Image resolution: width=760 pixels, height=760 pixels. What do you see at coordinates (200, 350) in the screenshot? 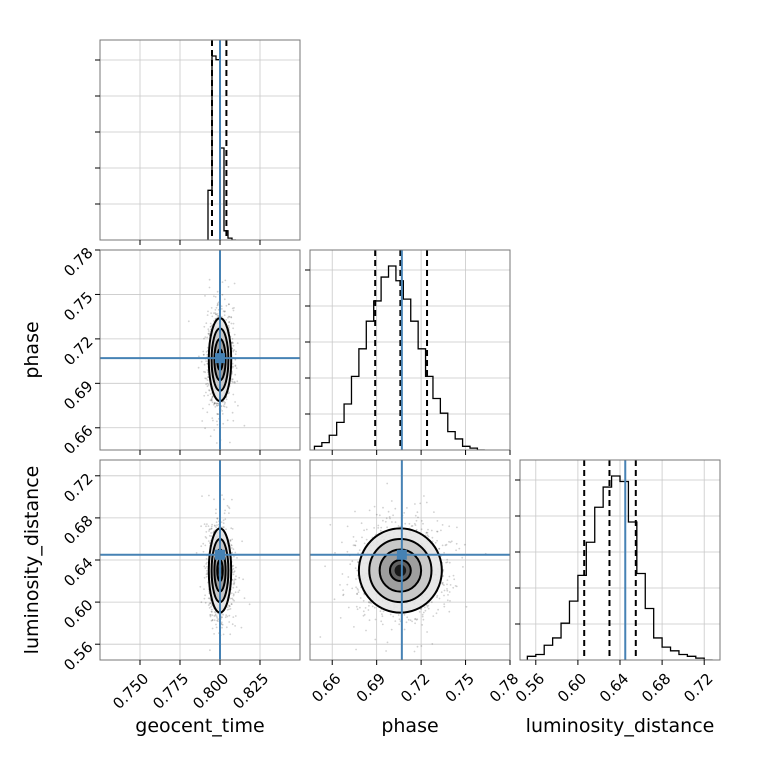
I see `panel-frame` at bounding box center [200, 350].